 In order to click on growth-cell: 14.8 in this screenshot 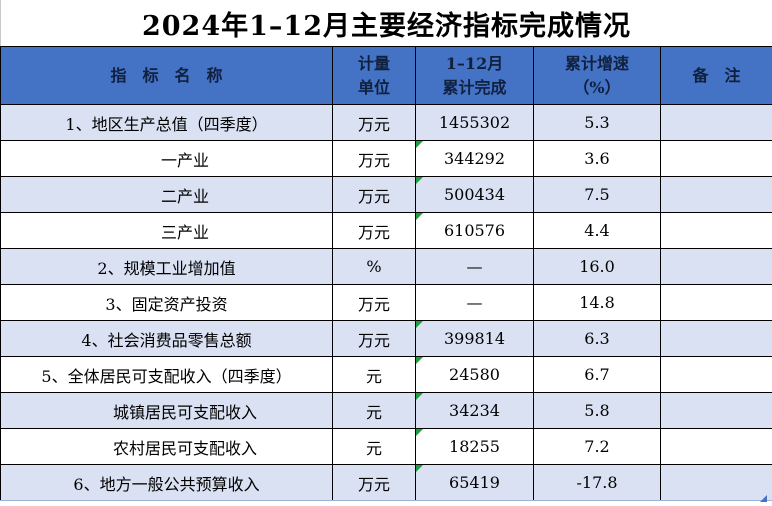, I will do `click(597, 302)`.